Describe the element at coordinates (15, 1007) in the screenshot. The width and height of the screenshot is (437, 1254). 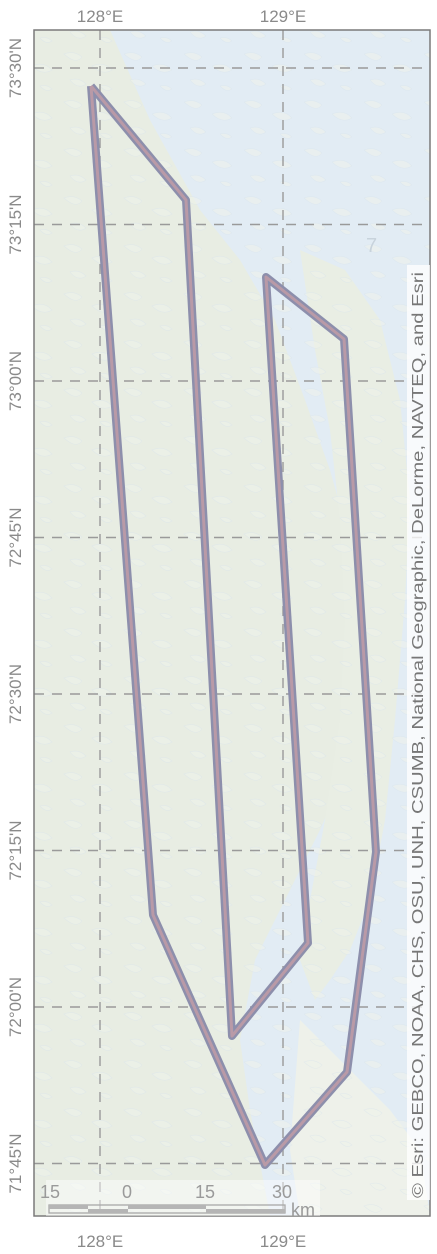
I see `latitude-label: 72°00'N` at that location.